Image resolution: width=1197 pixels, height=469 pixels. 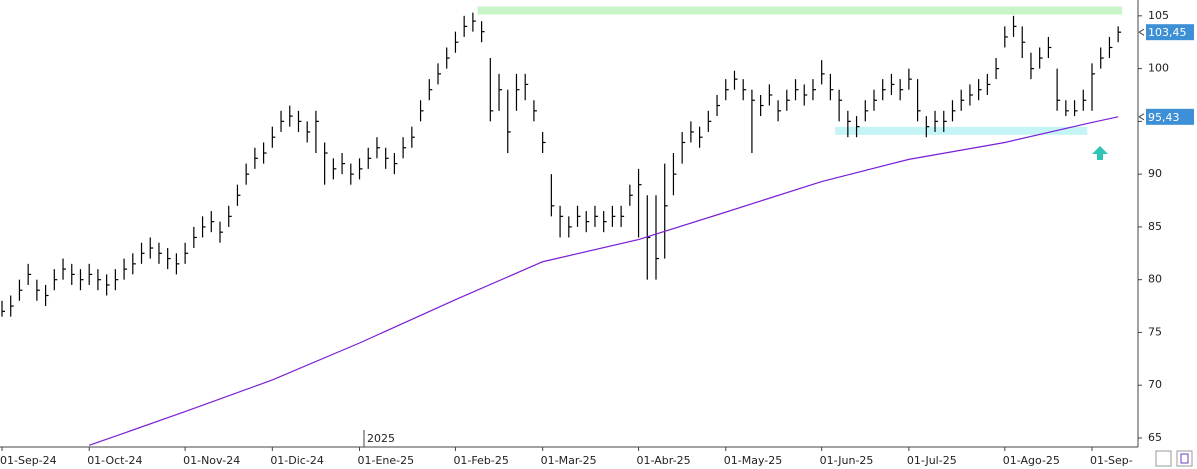 I want to click on x-tick-label: 01-Jun-25, so click(x=847, y=460).